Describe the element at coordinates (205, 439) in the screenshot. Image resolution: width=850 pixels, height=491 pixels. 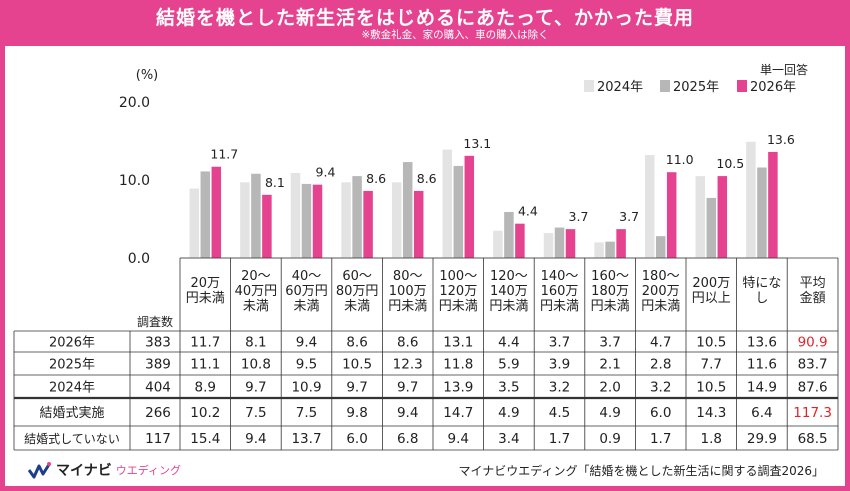
I see `cell-value: 15.4` at that location.